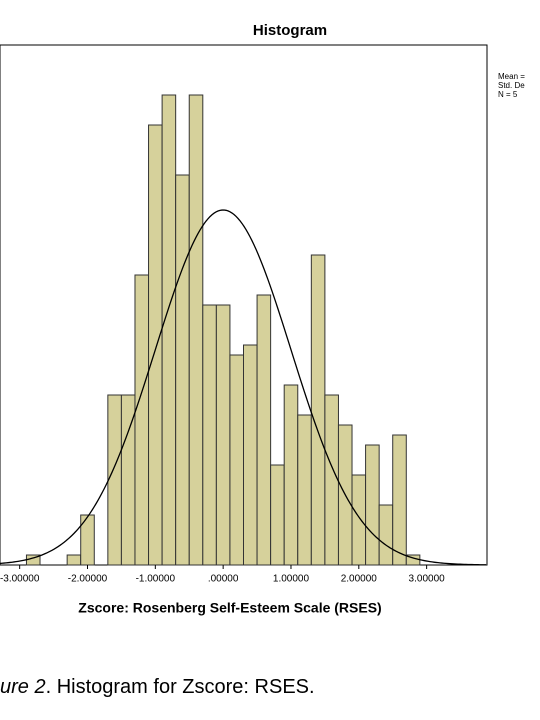  What do you see at coordinates (291, 579) in the screenshot?
I see `x-tick-label: 1.00000` at bounding box center [291, 579].